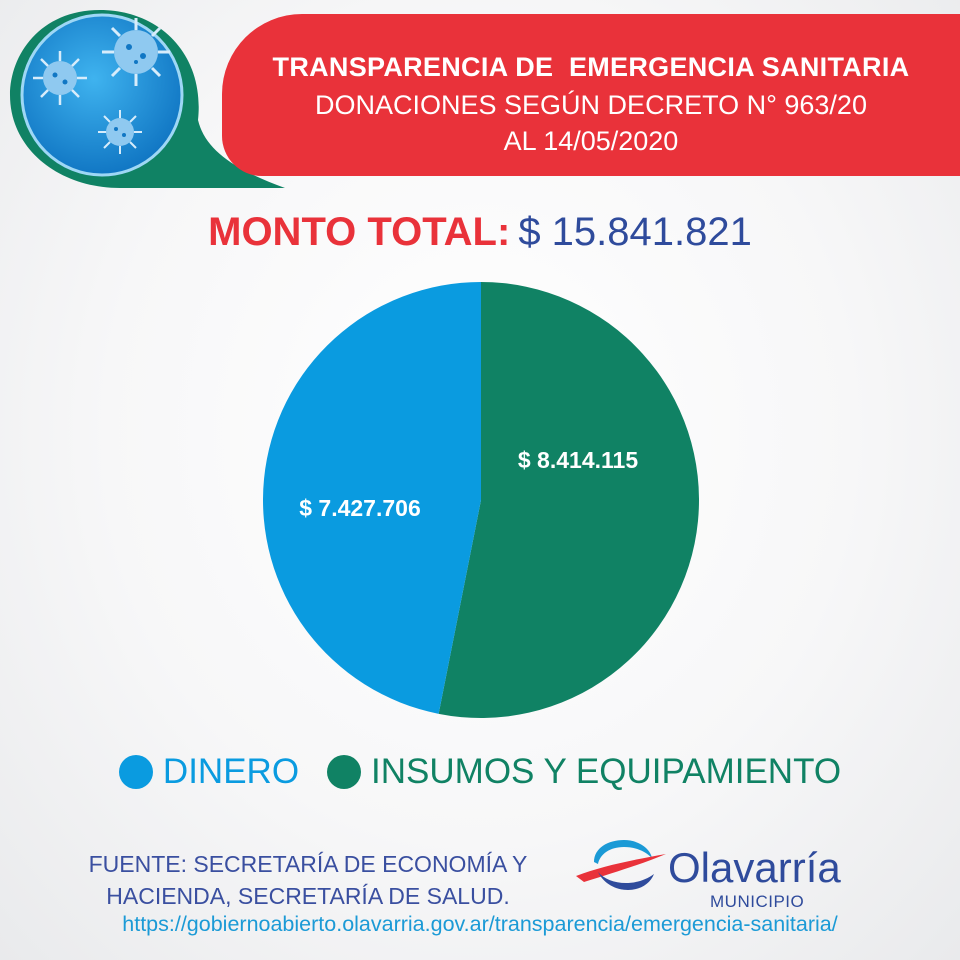 This screenshot has height=960, width=960. I want to click on page-date: AL 14/05/2020, so click(591, 141).